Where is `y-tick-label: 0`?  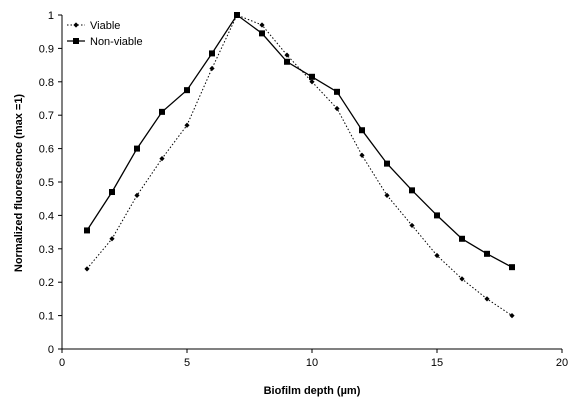 y-tick-label: 0 is located at coordinates (51, 350).